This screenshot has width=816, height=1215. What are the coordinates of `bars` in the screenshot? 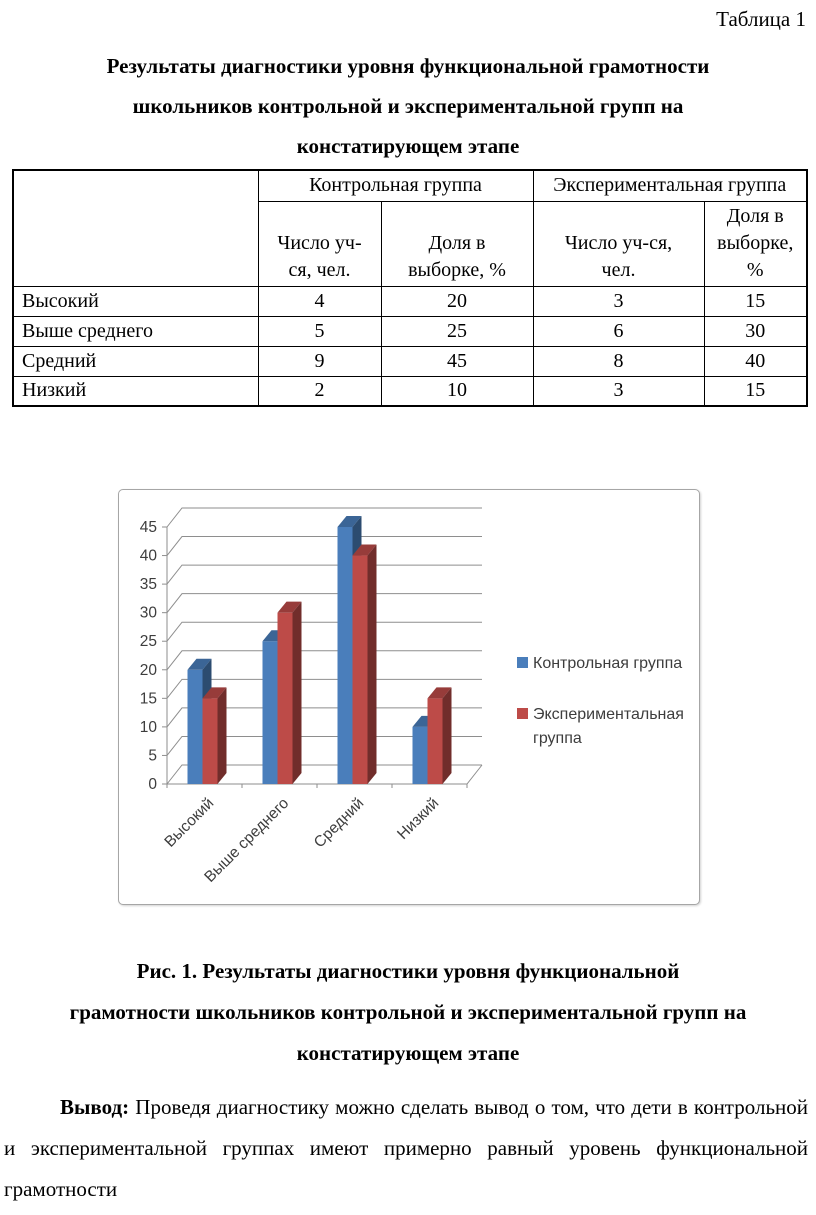 It's located at (319, 650).